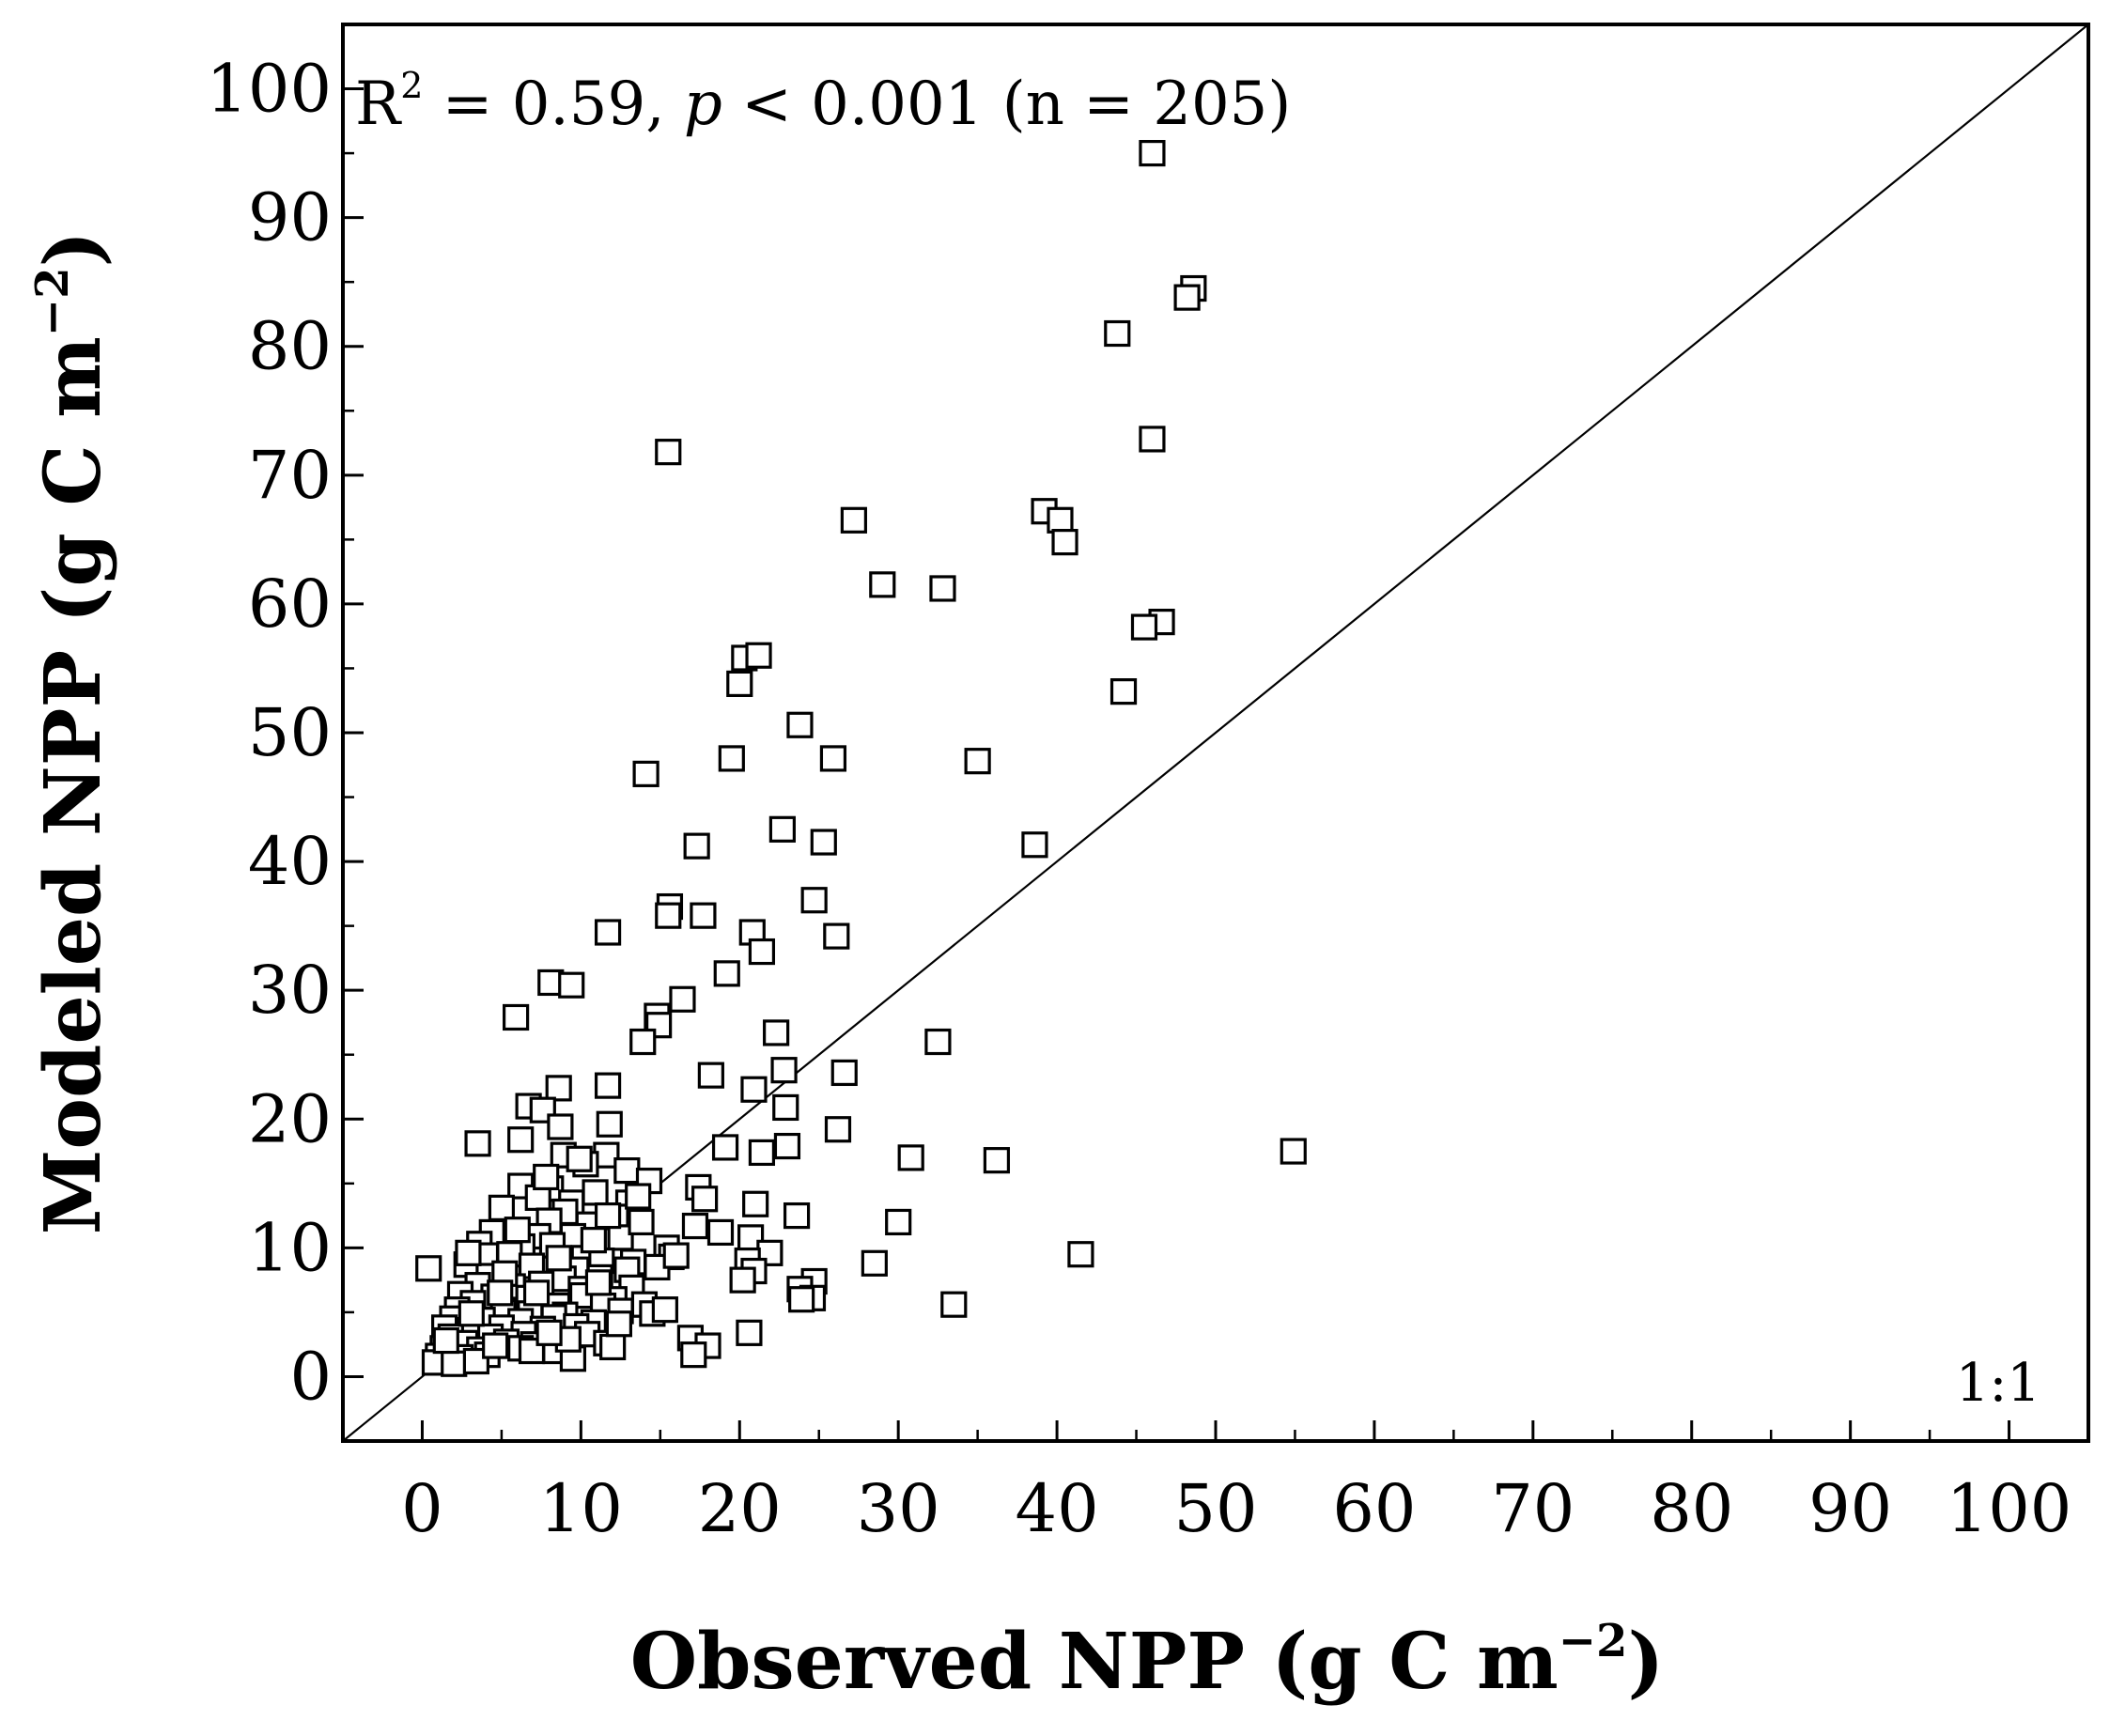 The width and height of the screenshot is (2110, 1736). What do you see at coordinates (1374, 1508) in the screenshot?
I see `x-tick-label: 60` at bounding box center [1374, 1508].